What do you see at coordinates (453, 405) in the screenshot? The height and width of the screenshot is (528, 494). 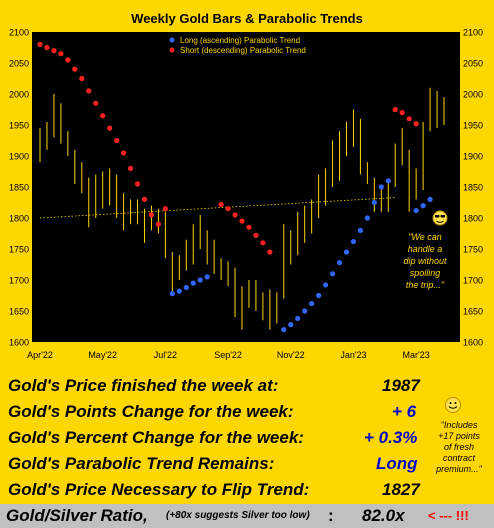 I see `smiley-face-icon` at bounding box center [453, 405].